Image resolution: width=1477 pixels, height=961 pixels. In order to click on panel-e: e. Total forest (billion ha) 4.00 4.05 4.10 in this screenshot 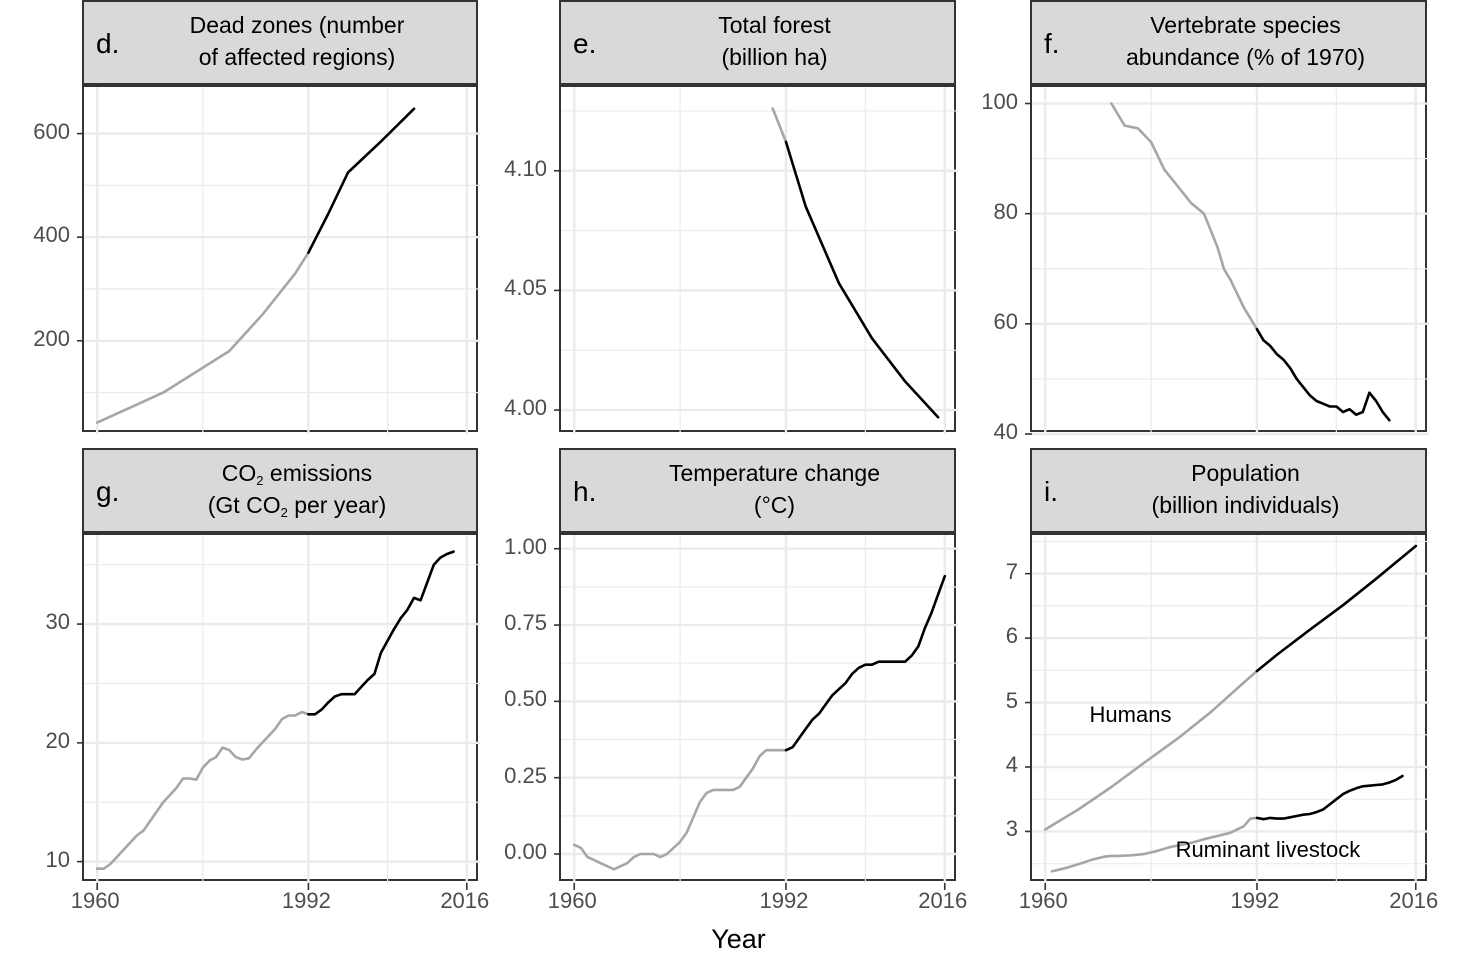, I will do `click(731, 217)`.